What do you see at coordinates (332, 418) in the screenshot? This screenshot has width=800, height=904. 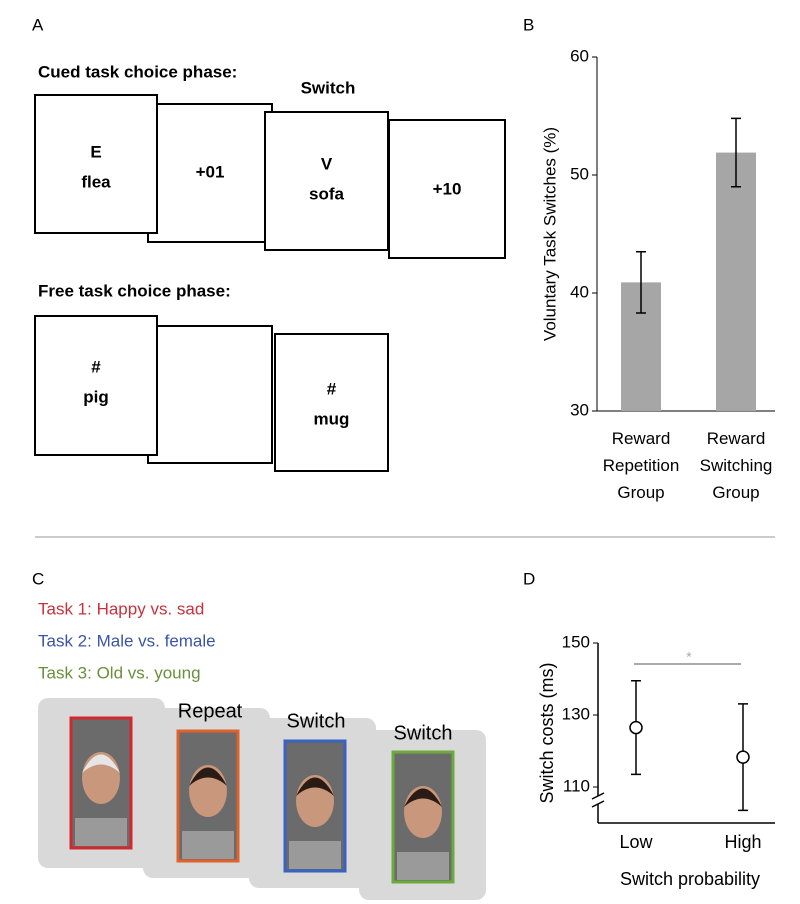 I see `stimulus-text: mug` at bounding box center [332, 418].